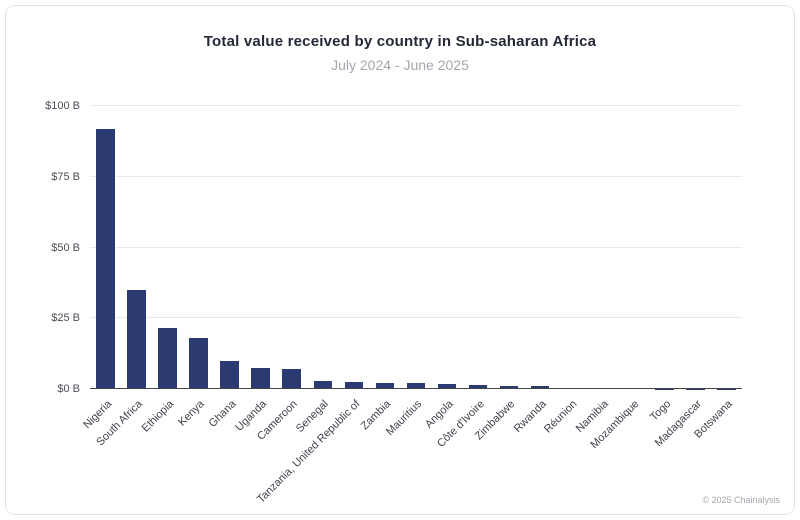 The image size is (800, 520). What do you see at coordinates (62, 106) in the screenshot?
I see `y-tick-label: $100 B` at bounding box center [62, 106].